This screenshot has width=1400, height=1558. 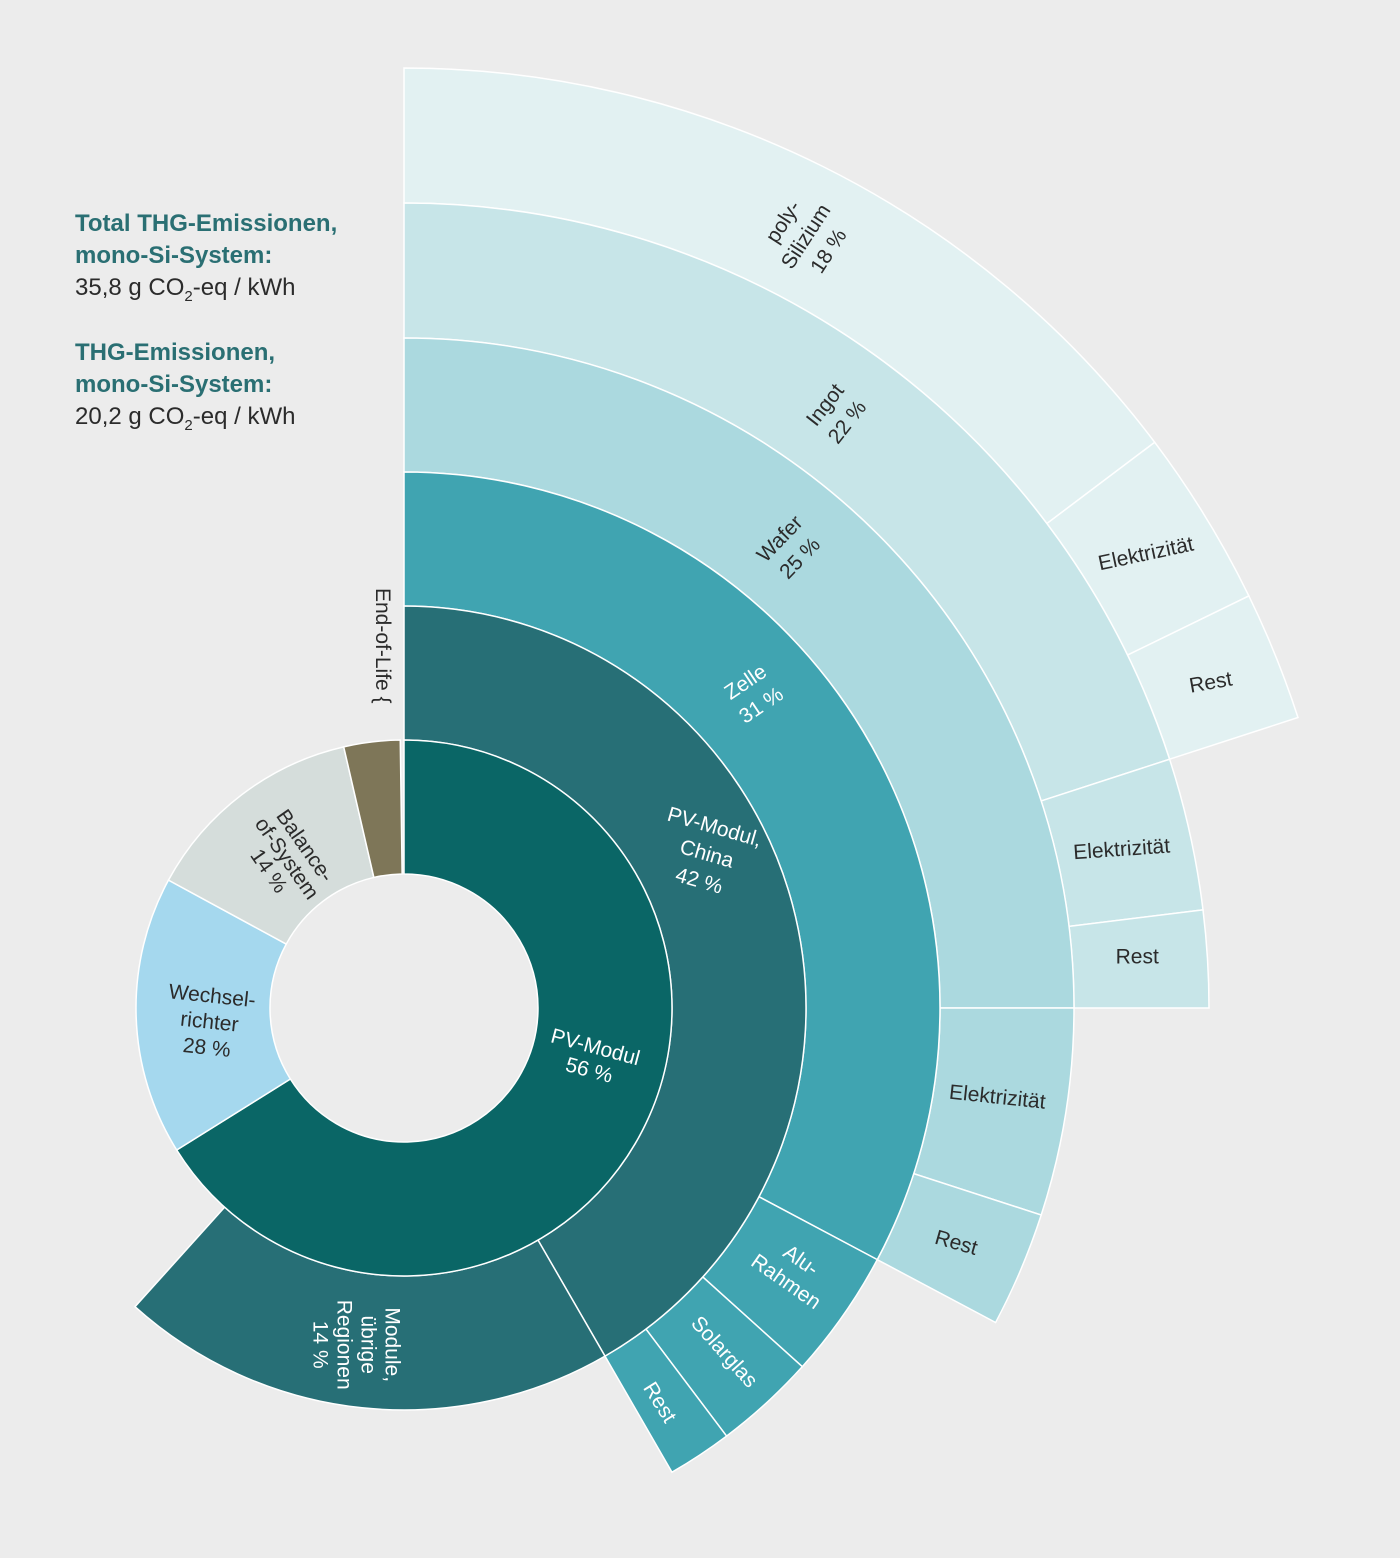 I want to click on summary-total-value: 35,8 g CO2-eq / kWh, so click(x=240, y=292).